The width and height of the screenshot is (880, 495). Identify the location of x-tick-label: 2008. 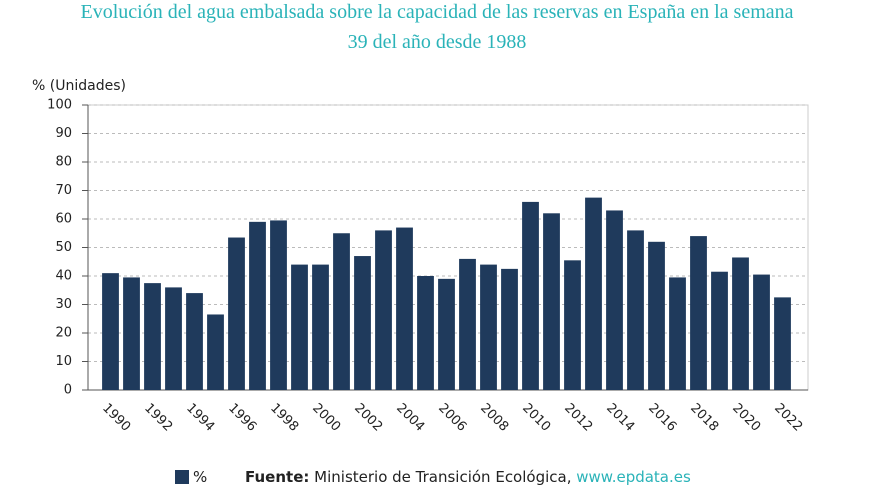
(494, 418).